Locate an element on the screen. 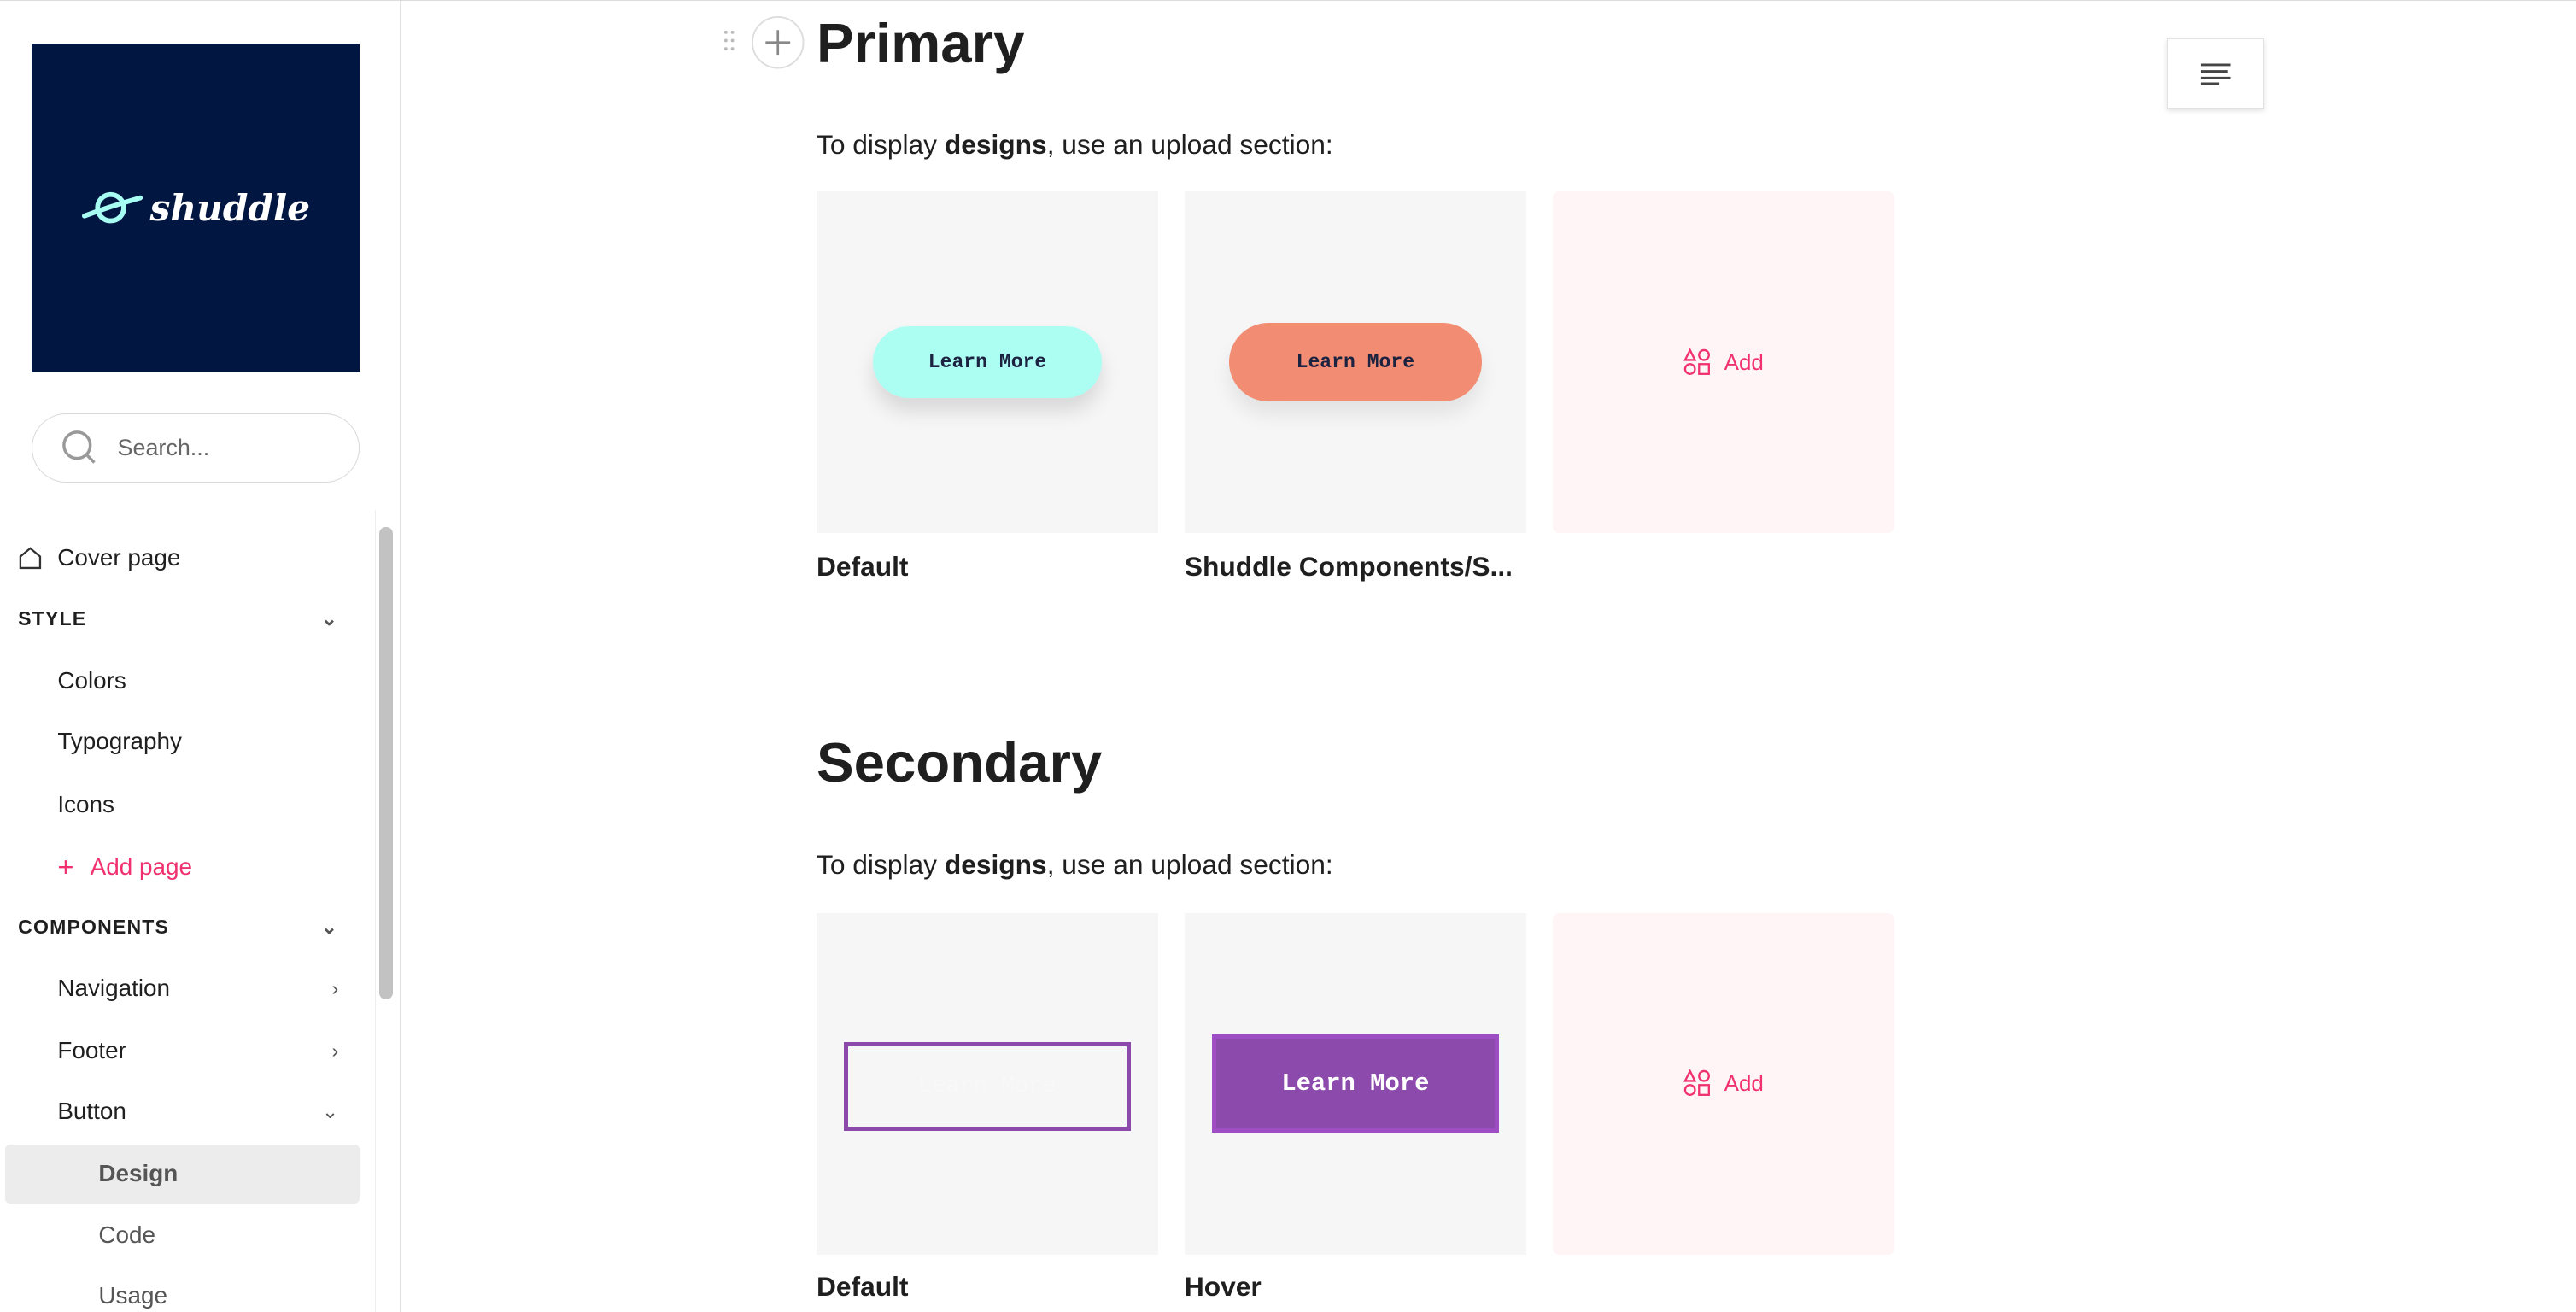 This screenshot has width=2576, height=1312. sidebar-item-label: Icons is located at coordinates (85, 803).